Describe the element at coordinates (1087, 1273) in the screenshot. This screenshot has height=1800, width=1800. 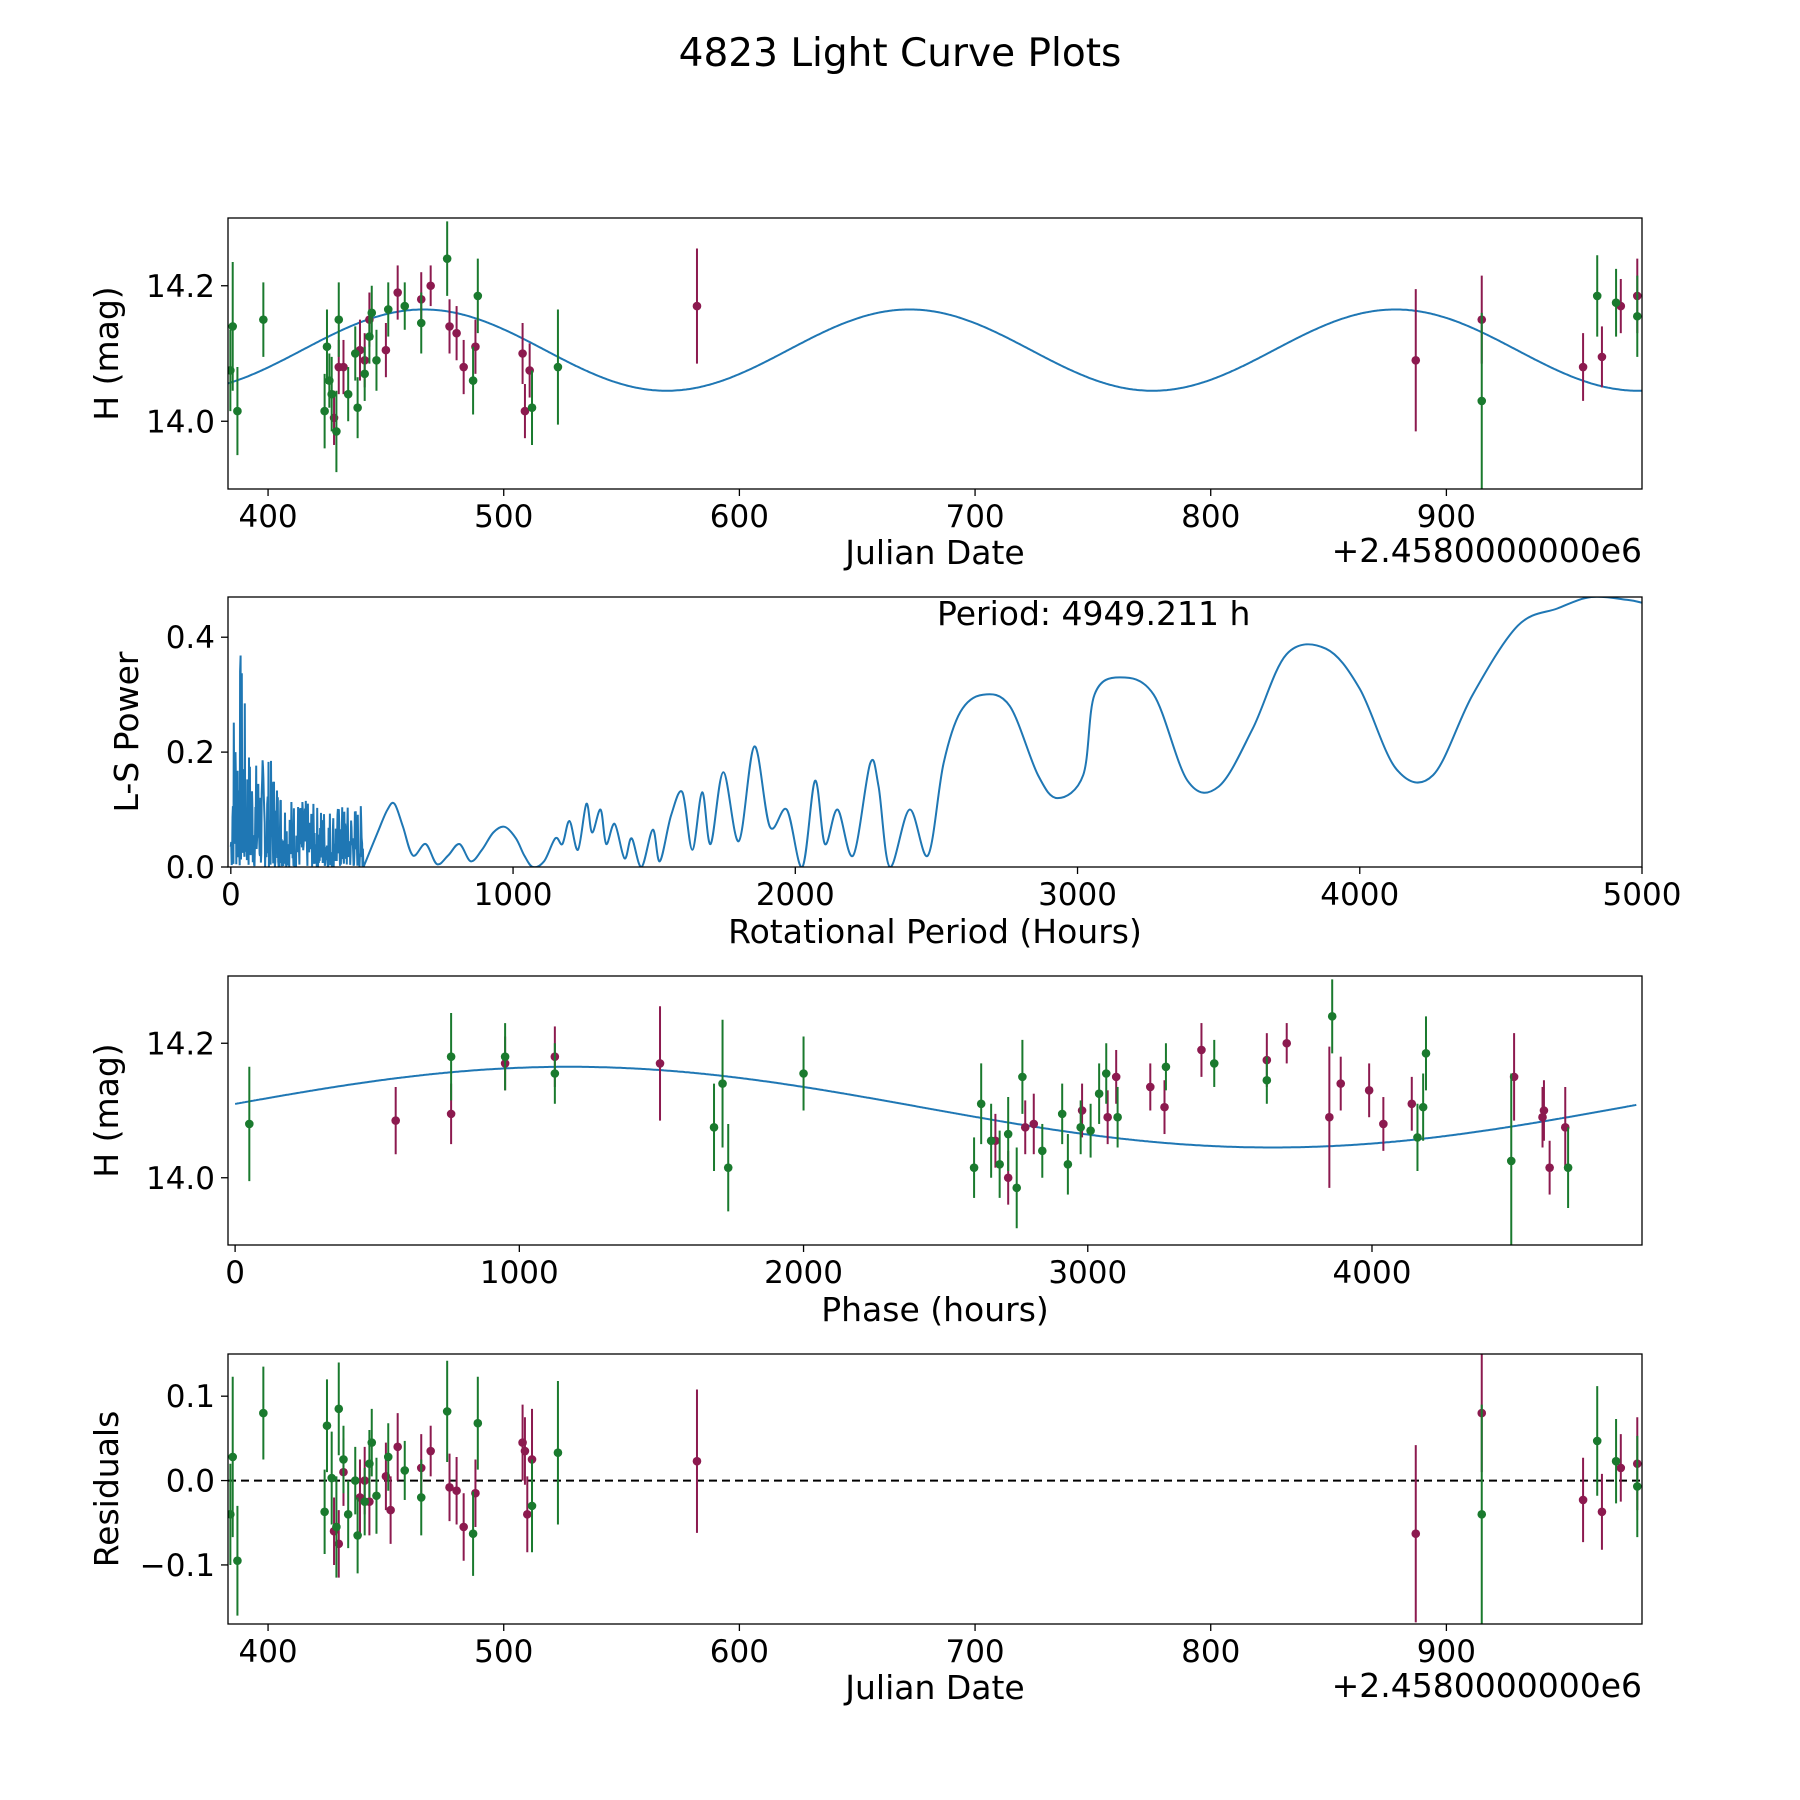
I see `x-tick-label: 3000` at that location.